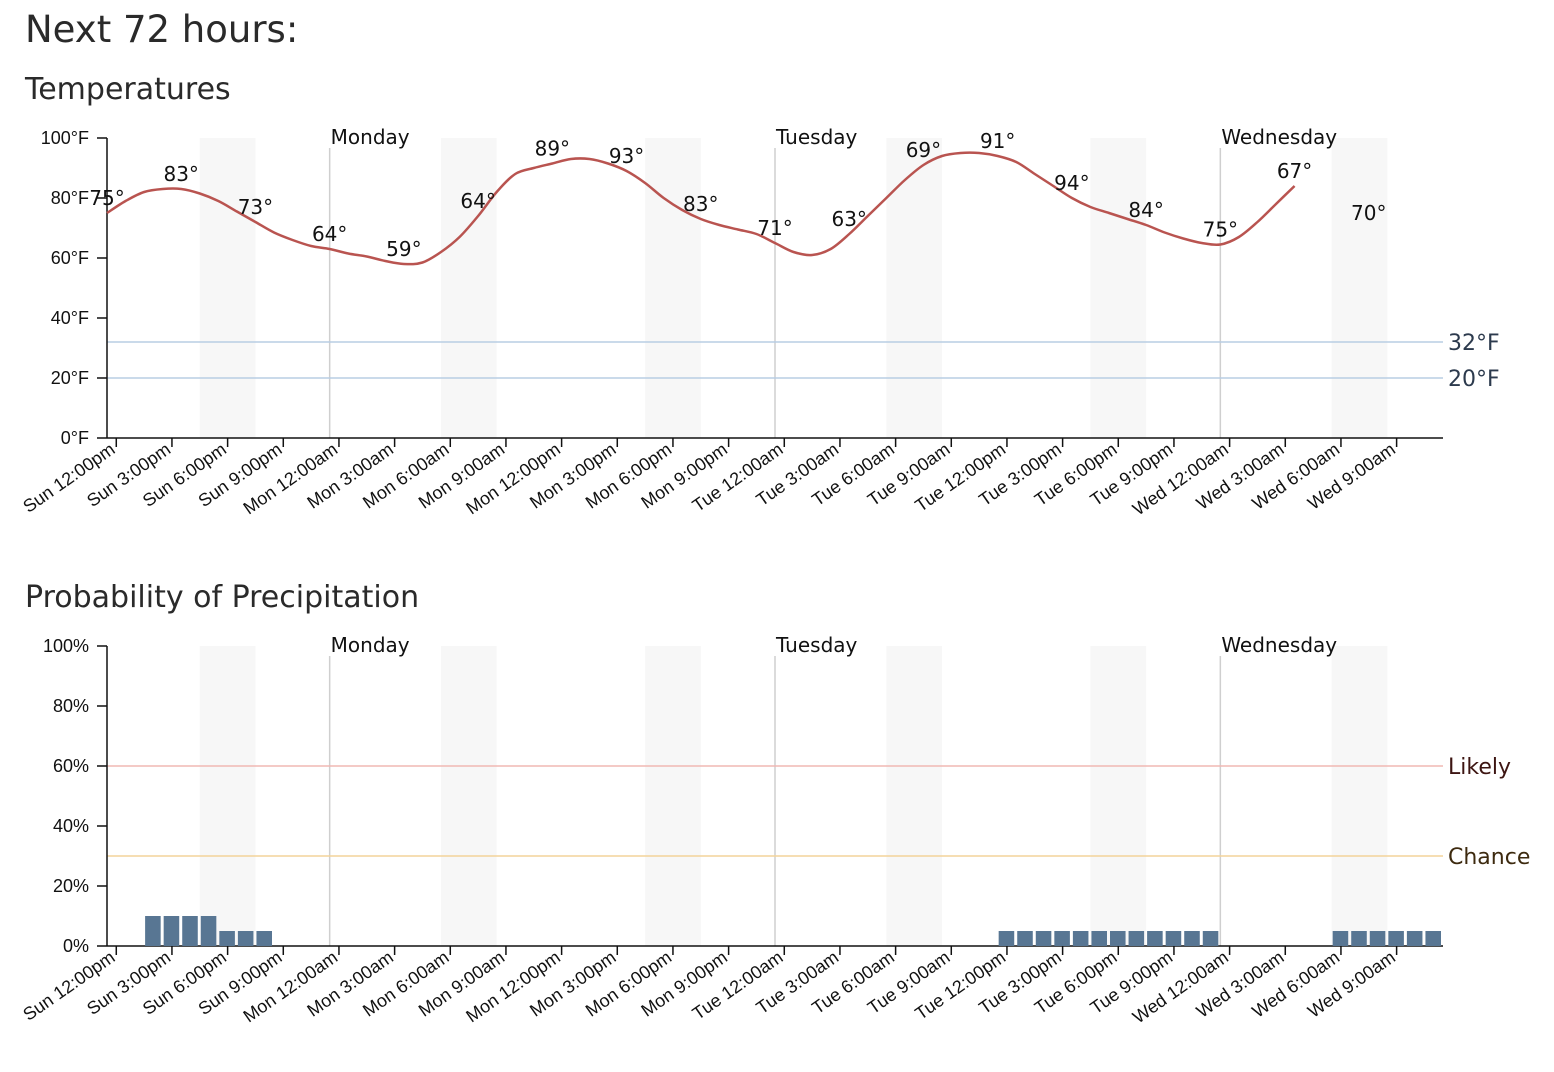  I want to click on temperature-line, so click(701, 208).